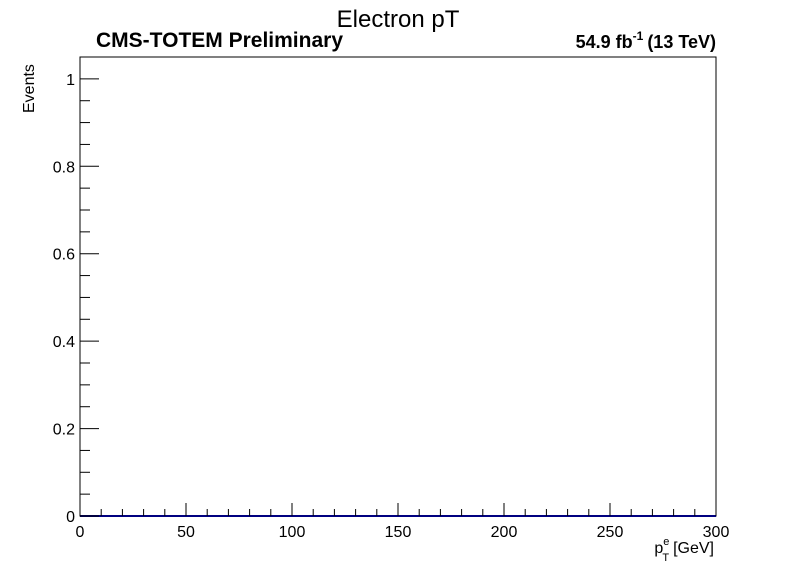  Describe the element at coordinates (693, 548) in the screenshot. I see `x-label-unit: [GeV]` at that location.